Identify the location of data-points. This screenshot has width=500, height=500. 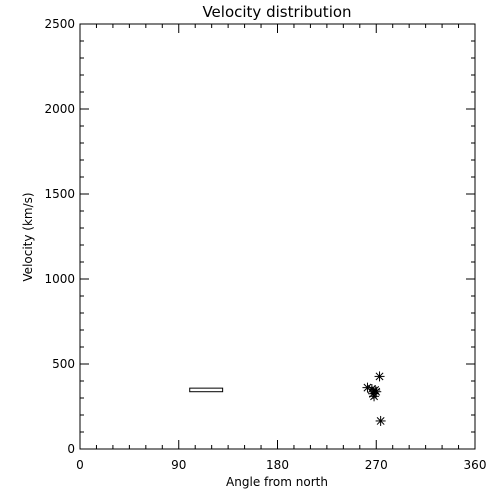
(374, 398).